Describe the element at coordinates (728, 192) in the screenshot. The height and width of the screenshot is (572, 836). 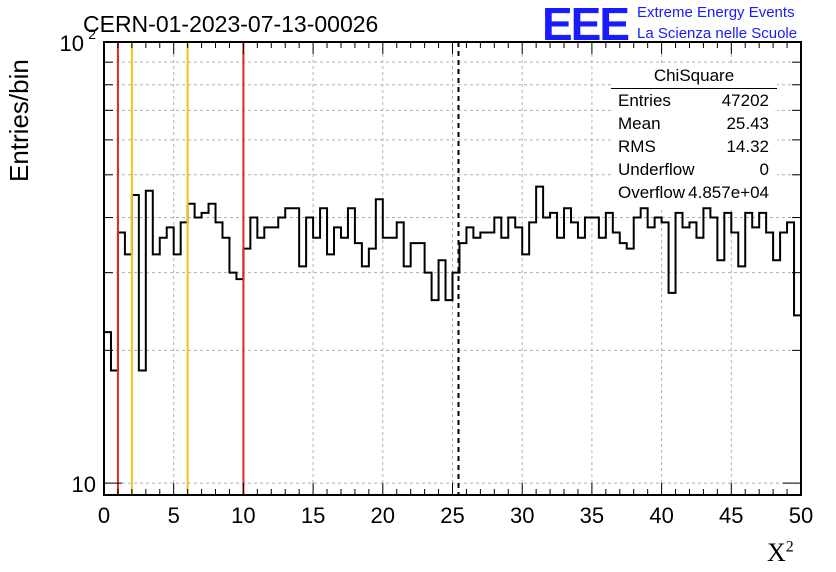
I see `stats-value: 4.857e+04` at that location.